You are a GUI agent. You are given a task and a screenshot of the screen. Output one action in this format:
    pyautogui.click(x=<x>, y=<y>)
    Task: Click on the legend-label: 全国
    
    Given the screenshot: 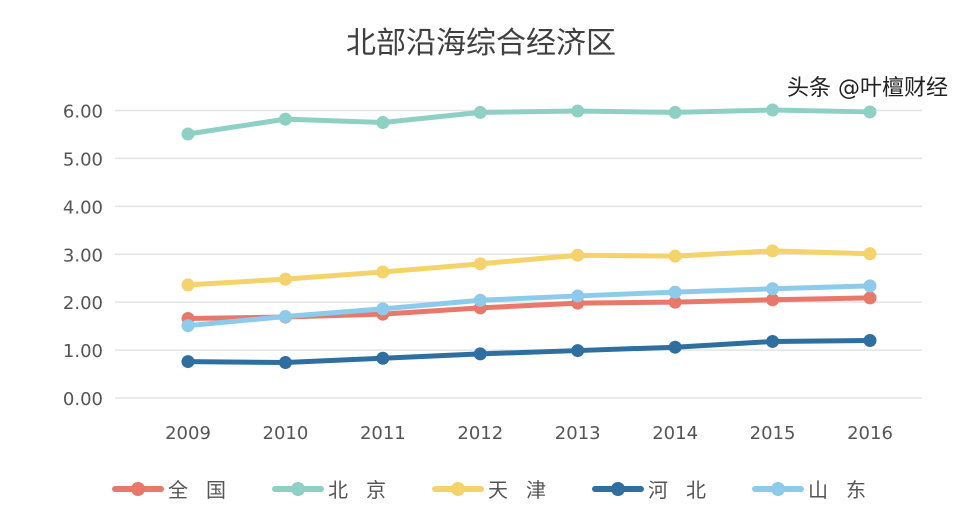 What is the action you would take?
    pyautogui.click(x=206, y=490)
    